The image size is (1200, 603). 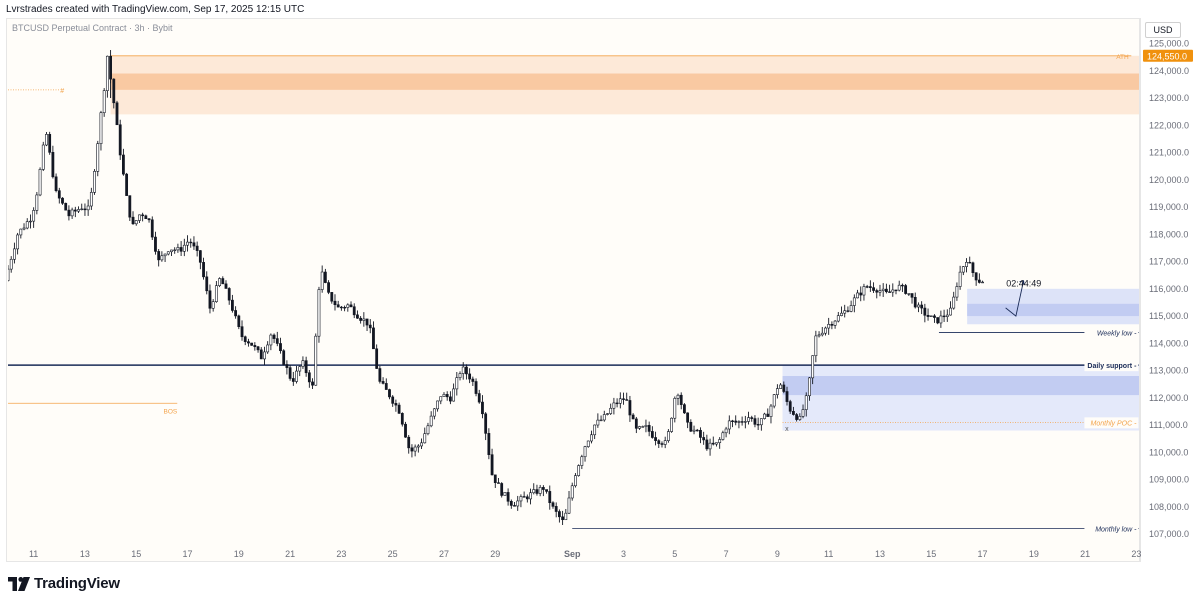 What do you see at coordinates (1168, 316) in the screenshot?
I see `y-tick-label: 115,000.0` at bounding box center [1168, 316].